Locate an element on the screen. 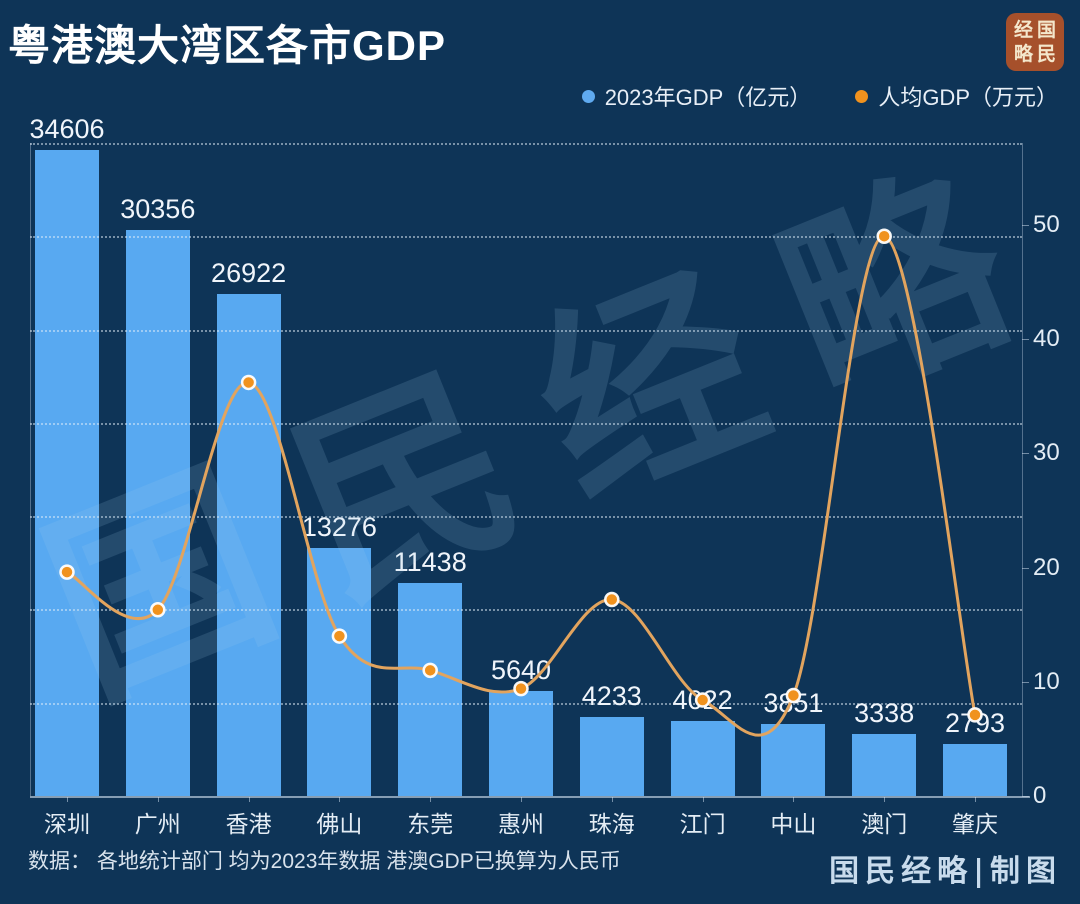 The width and height of the screenshot is (1080, 904). logo-char: 经 is located at coordinates (1023, 30).